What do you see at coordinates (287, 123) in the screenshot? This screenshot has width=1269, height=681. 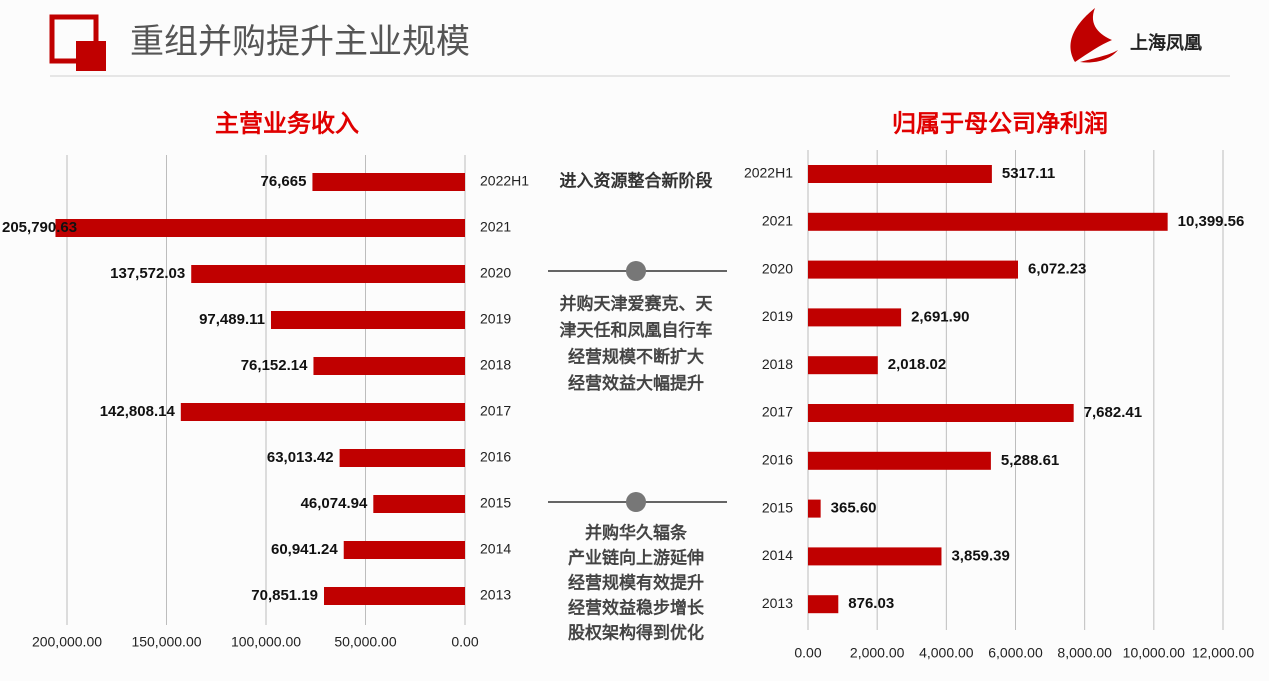 I see `chart-title: 主营业务收入` at bounding box center [287, 123].